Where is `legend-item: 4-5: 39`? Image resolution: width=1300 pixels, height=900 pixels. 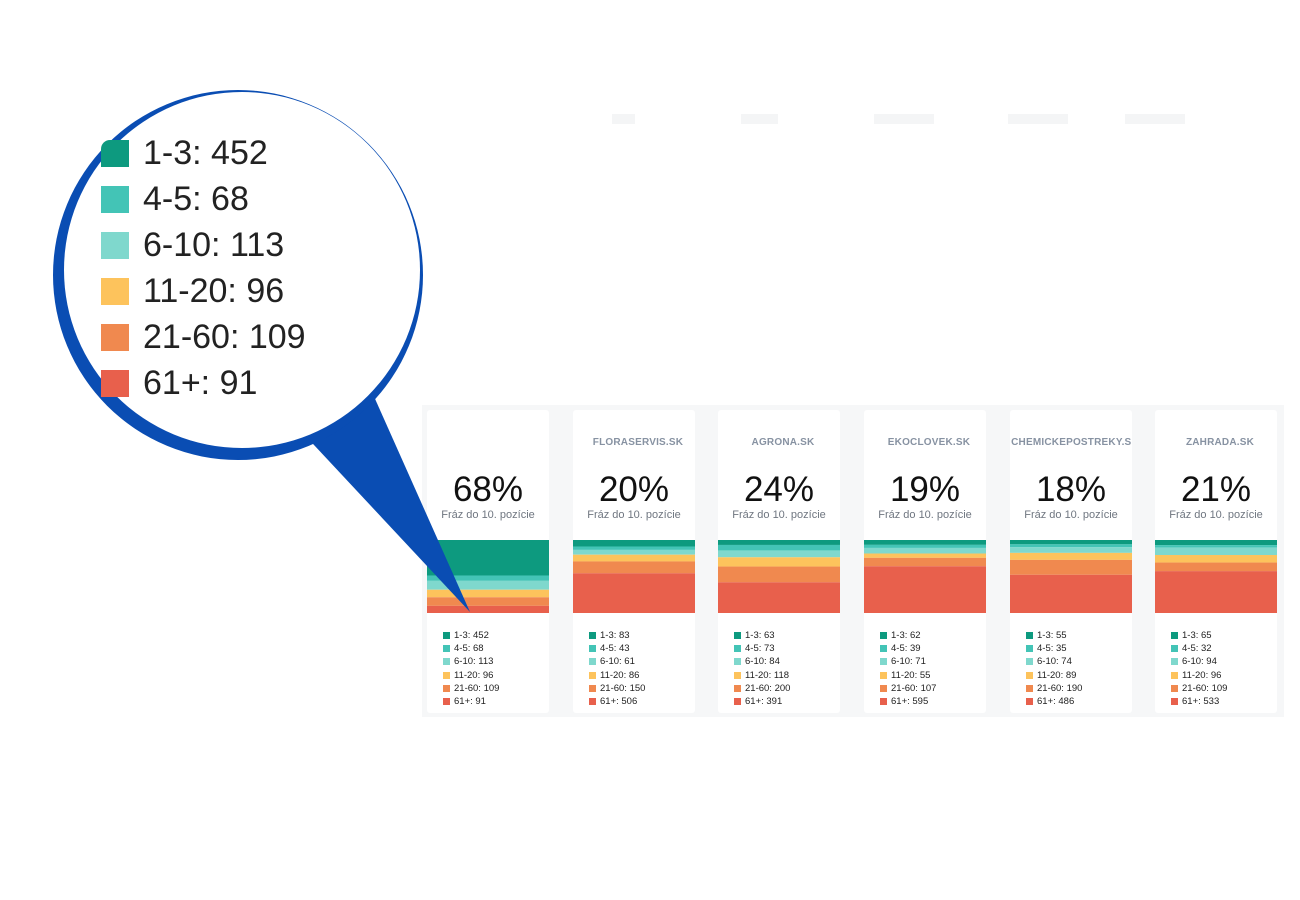 legend-item: 4-5: 39 is located at coordinates (908, 648).